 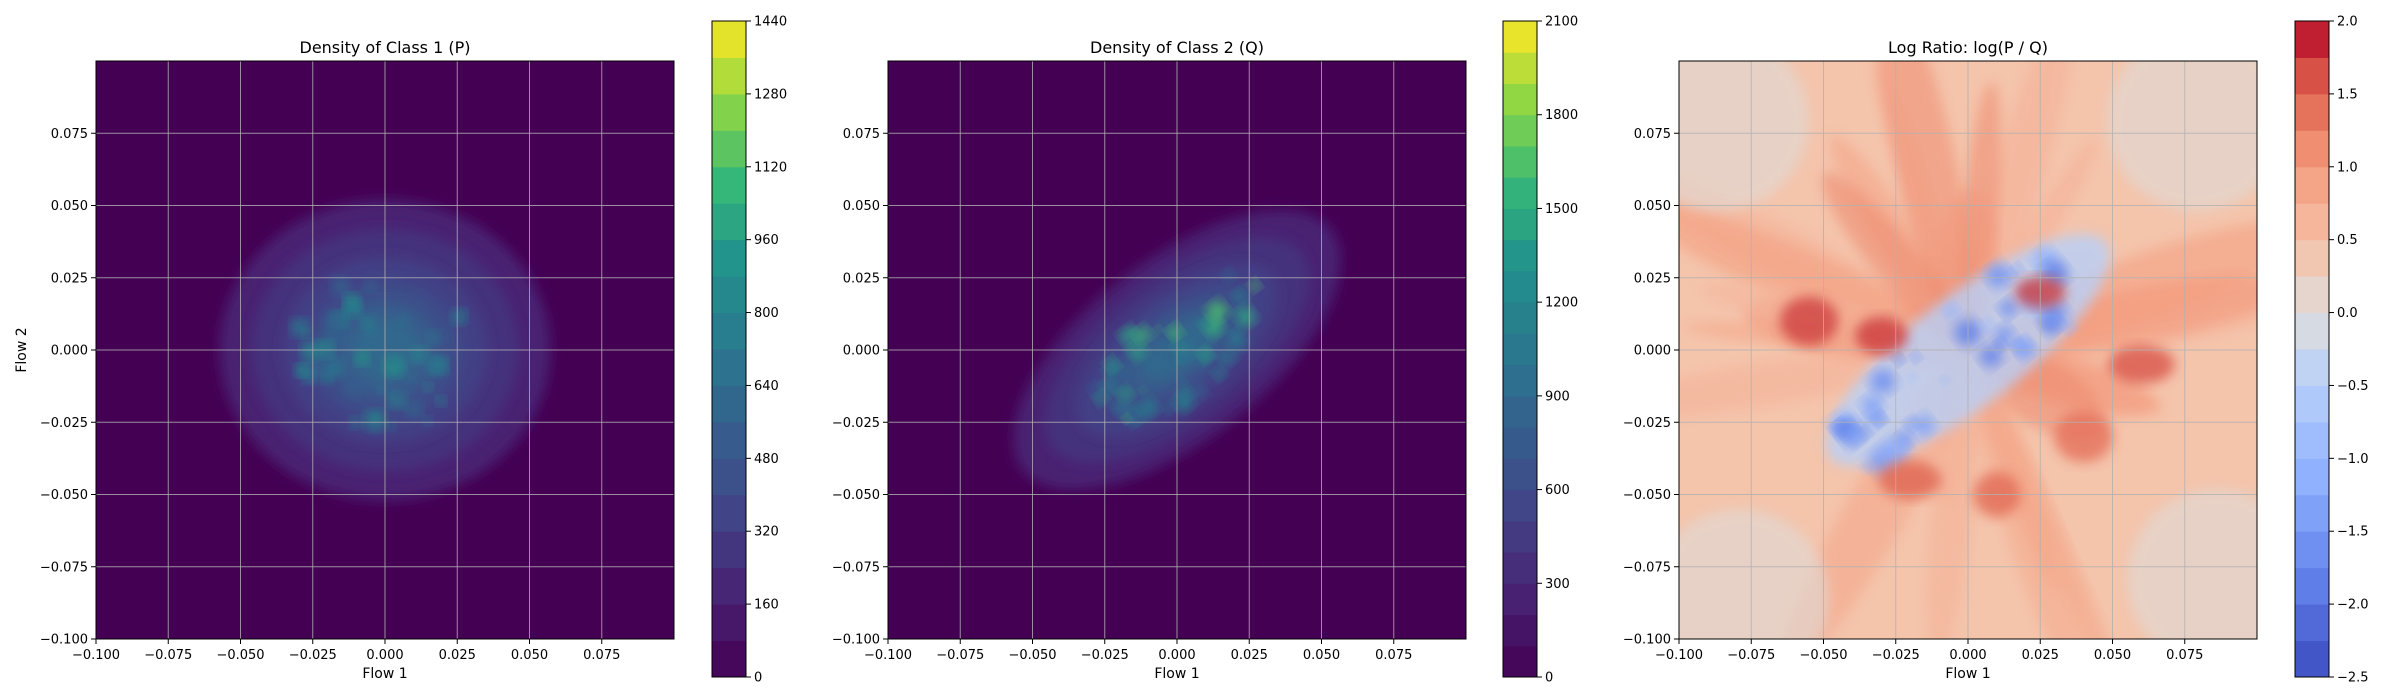 What do you see at coordinates (1557, 584) in the screenshot?
I see `colorbar-tick-label: 300` at bounding box center [1557, 584].